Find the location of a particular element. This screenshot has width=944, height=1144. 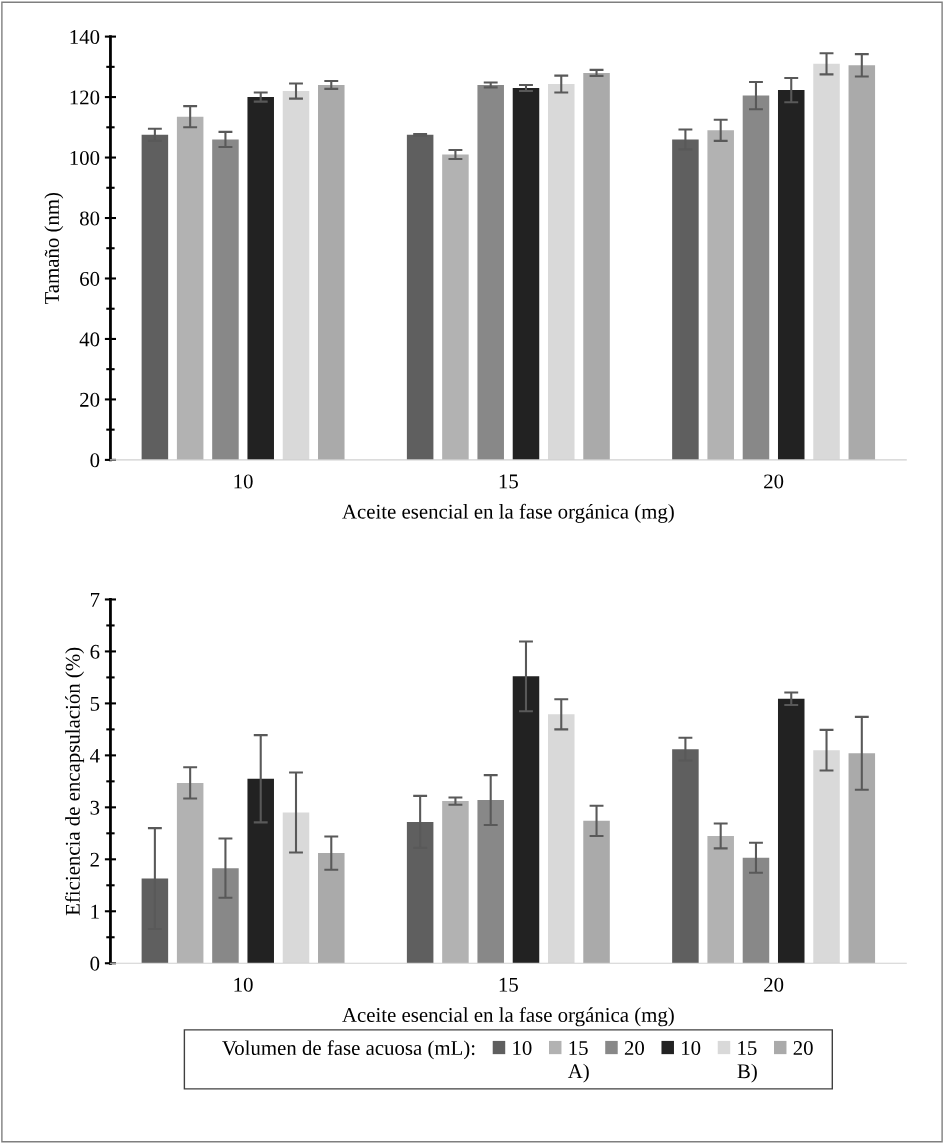

y-tick-label: 7 is located at coordinates (95, 600).